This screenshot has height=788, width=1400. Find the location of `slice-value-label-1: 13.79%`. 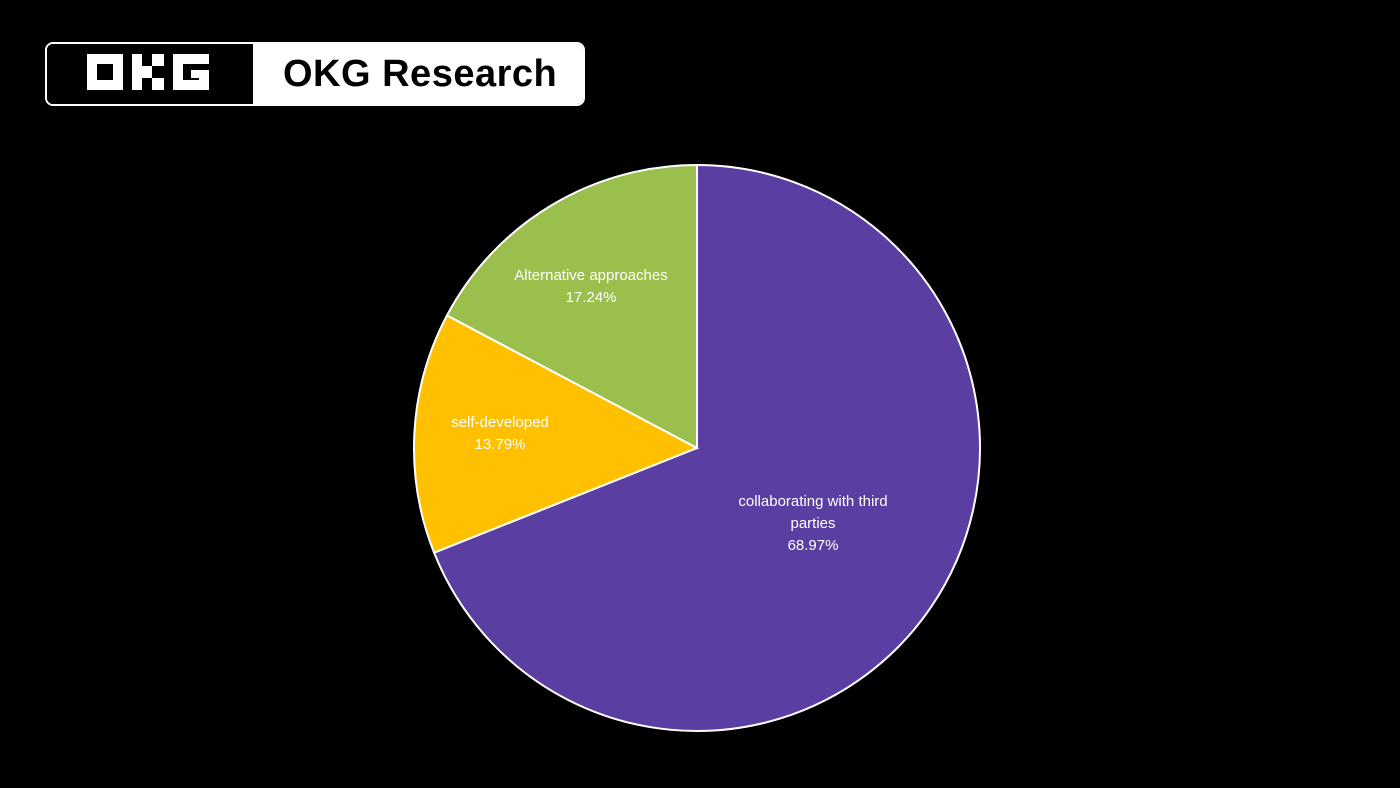

slice-value-label-1: 13.79% is located at coordinates (500, 444).